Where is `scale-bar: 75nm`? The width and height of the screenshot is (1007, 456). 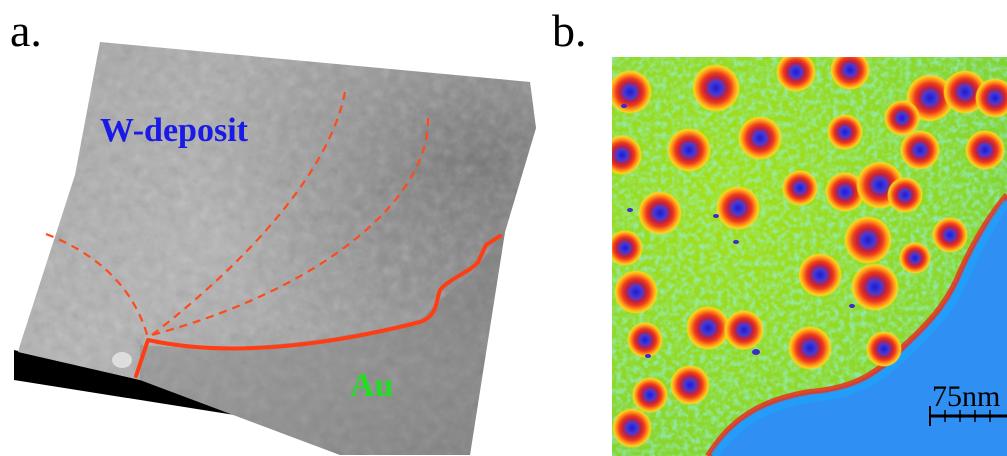 scale-bar: 75nm is located at coordinates (968, 403).